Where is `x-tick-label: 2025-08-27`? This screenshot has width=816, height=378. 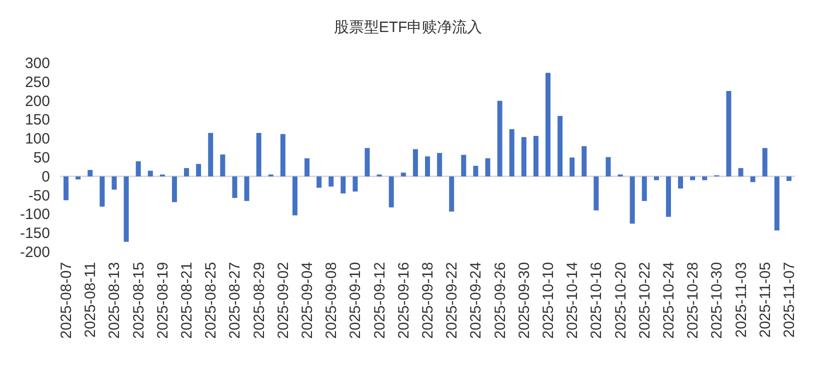 x-tick-label: 2025-08-27 is located at coordinates (235, 300).